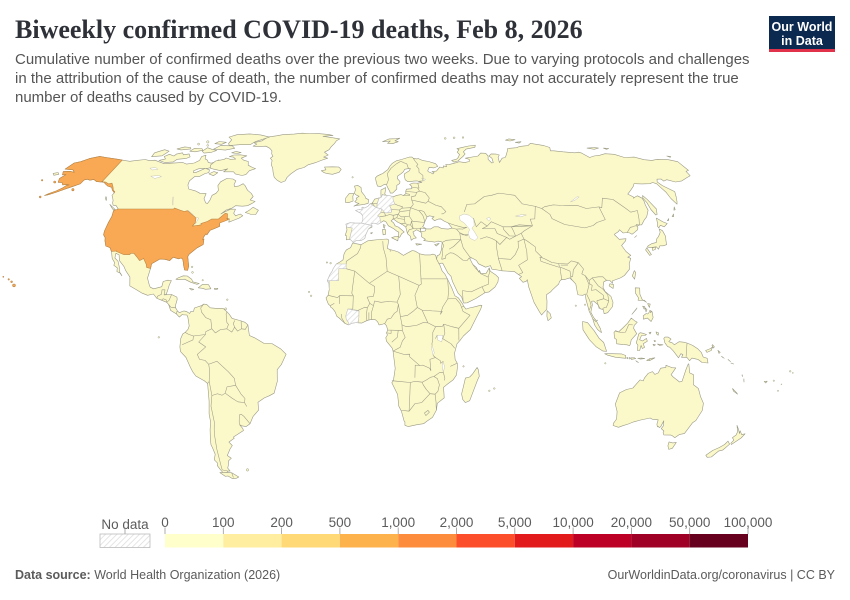 The height and width of the screenshot is (600, 850). I want to click on svg-text: 0, so click(165, 522).